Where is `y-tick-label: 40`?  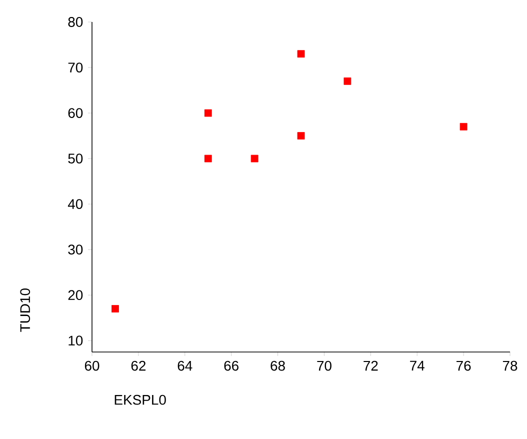
y-tick-label: 40 is located at coordinates (75, 204).